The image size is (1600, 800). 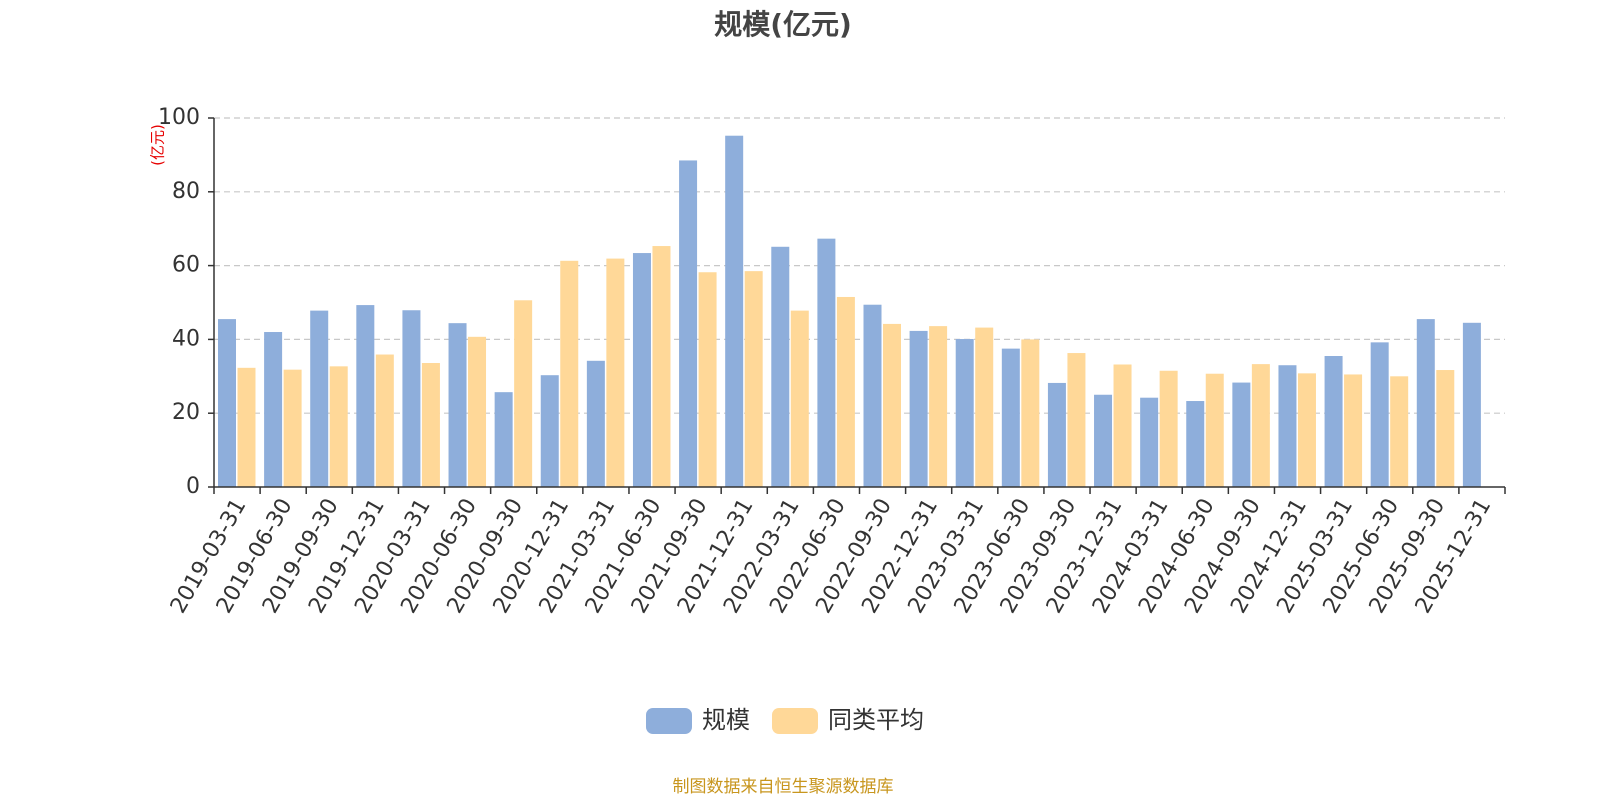 I want to click on y-tick-label: 40, so click(x=186, y=338).